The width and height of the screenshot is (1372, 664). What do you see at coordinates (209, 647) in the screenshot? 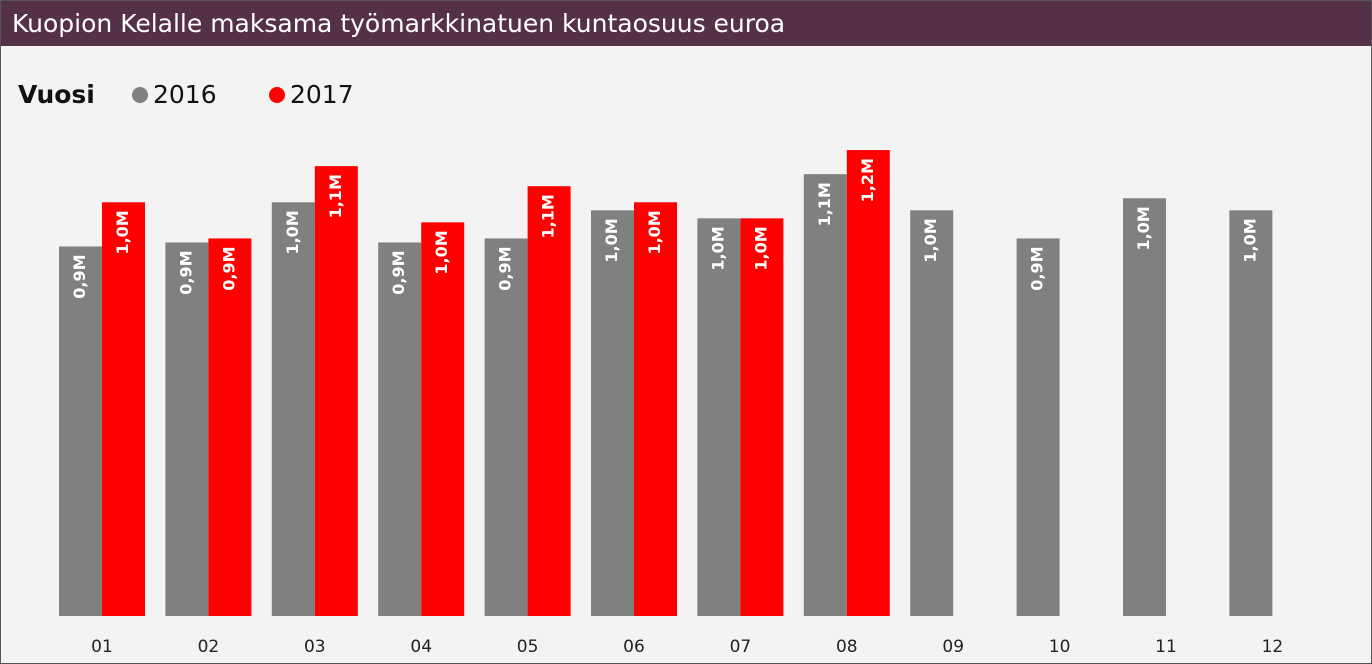
I see `x-tick-label: 02` at bounding box center [209, 647].